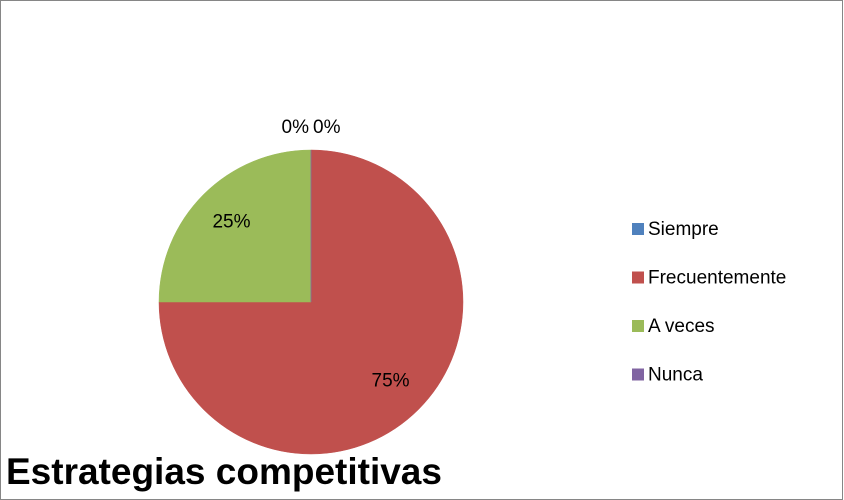  What do you see at coordinates (224, 471) in the screenshot?
I see `chart-title: Estrategias competitivas` at bounding box center [224, 471].